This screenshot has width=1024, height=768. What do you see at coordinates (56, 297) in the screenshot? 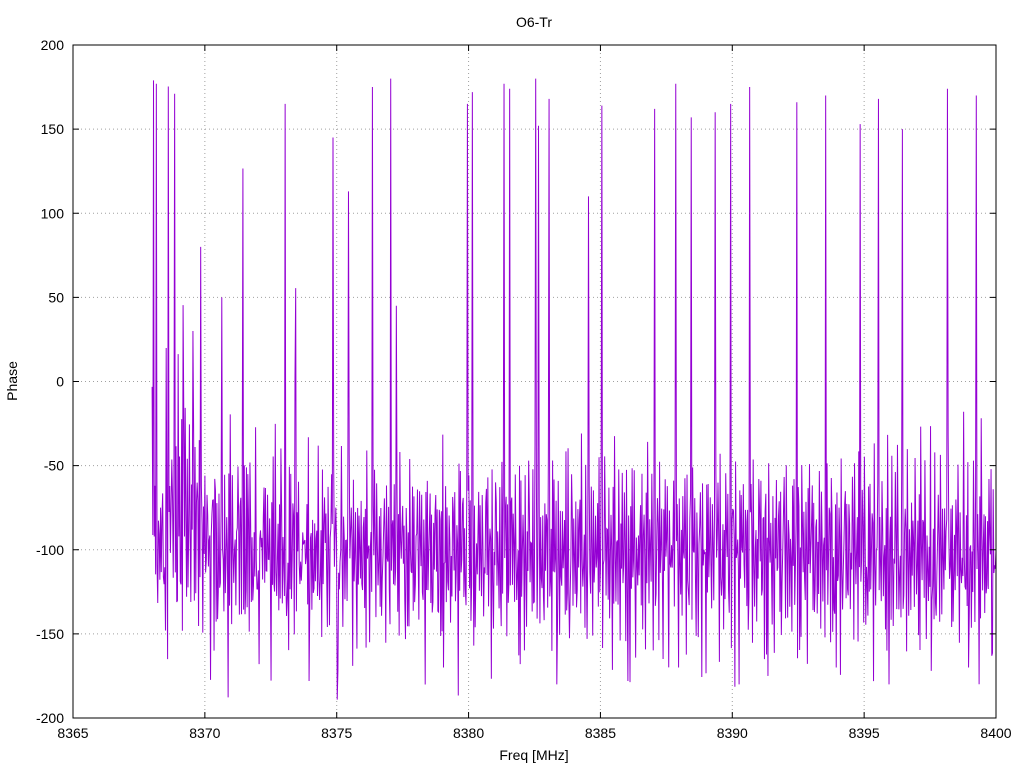
I see `y-tick-label: 50` at bounding box center [56, 297].